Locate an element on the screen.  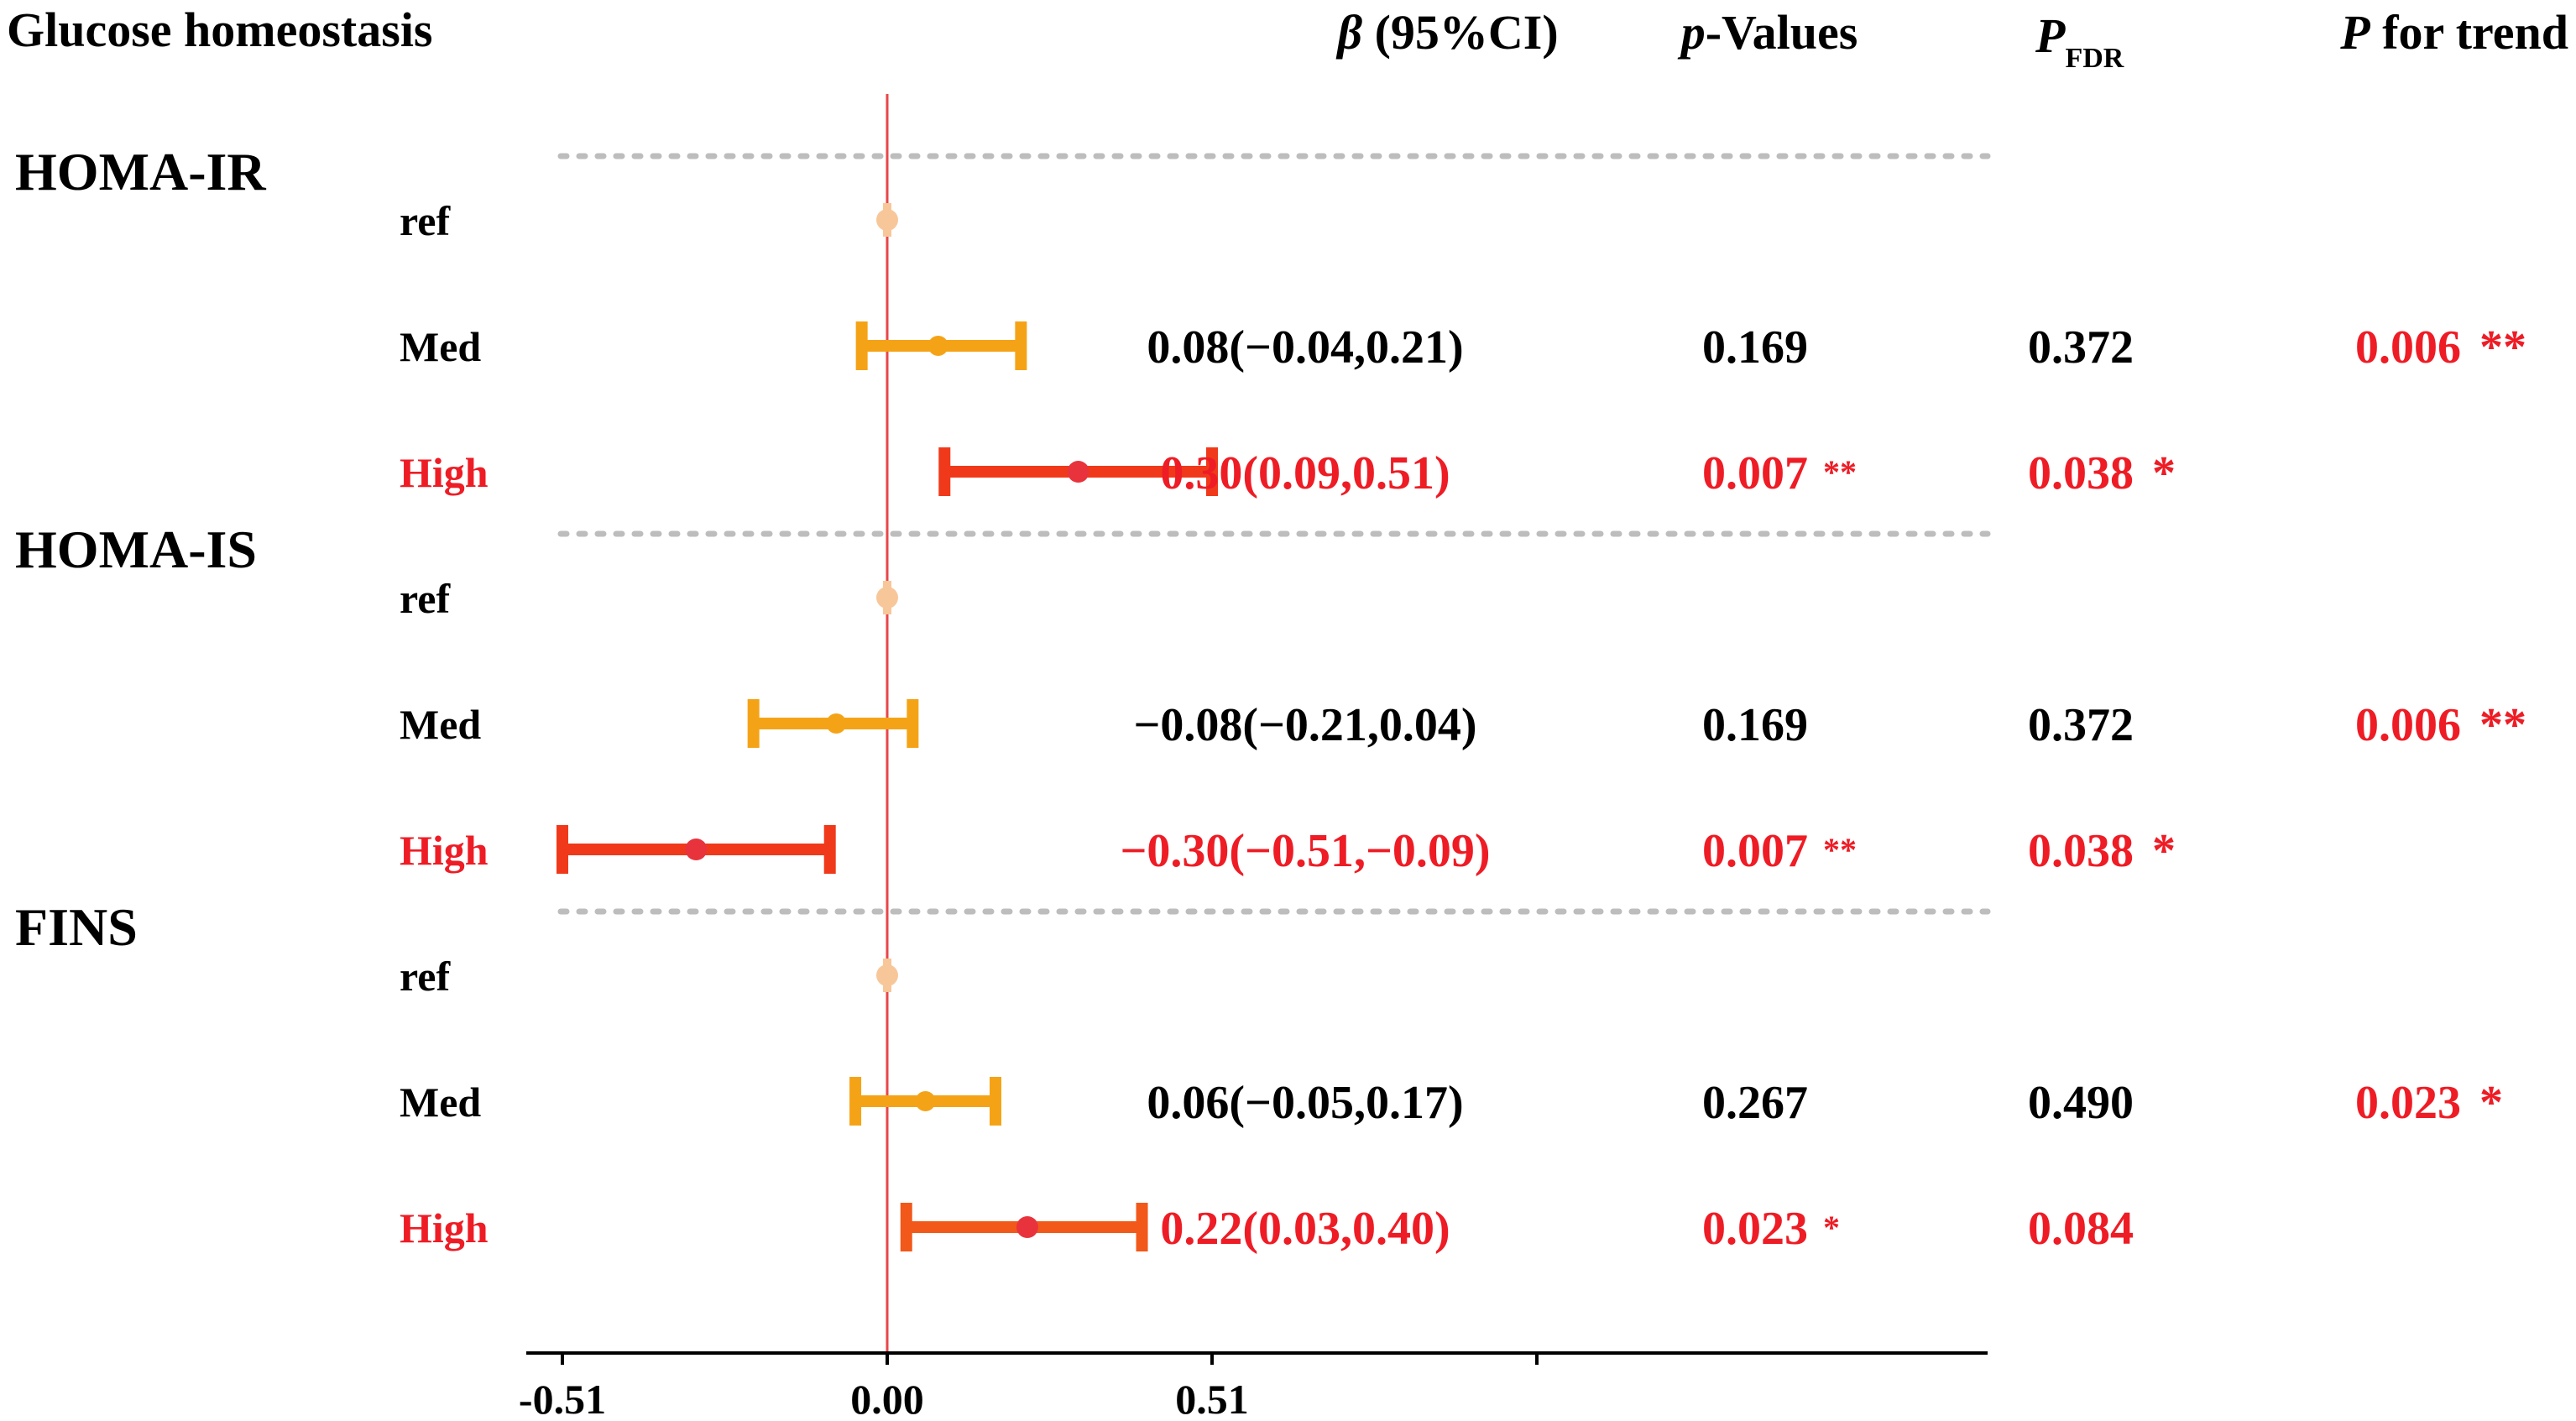
column-headers: β (95%CI) p-Values PFDR P for trend is located at coordinates (1951, 39).